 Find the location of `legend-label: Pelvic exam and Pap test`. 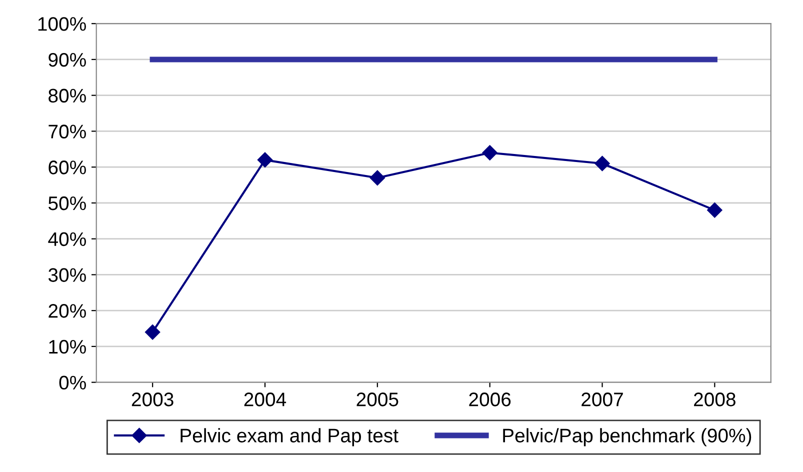

legend-label: Pelvic exam and Pap test is located at coordinates (289, 437).